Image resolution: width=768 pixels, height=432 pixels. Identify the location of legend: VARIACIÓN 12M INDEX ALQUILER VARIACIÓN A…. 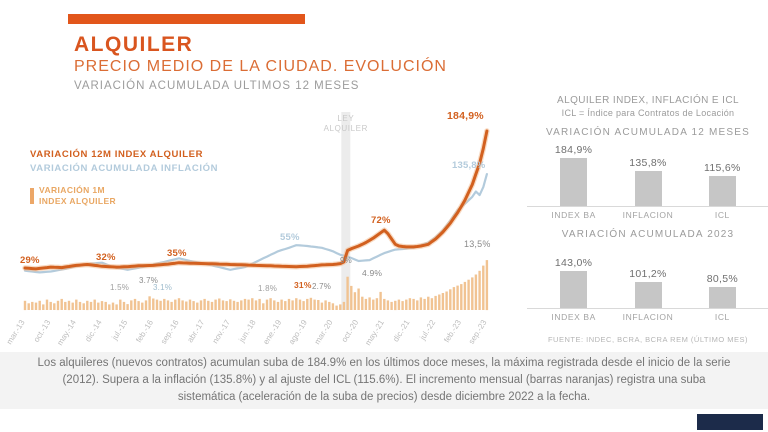
(124, 177).